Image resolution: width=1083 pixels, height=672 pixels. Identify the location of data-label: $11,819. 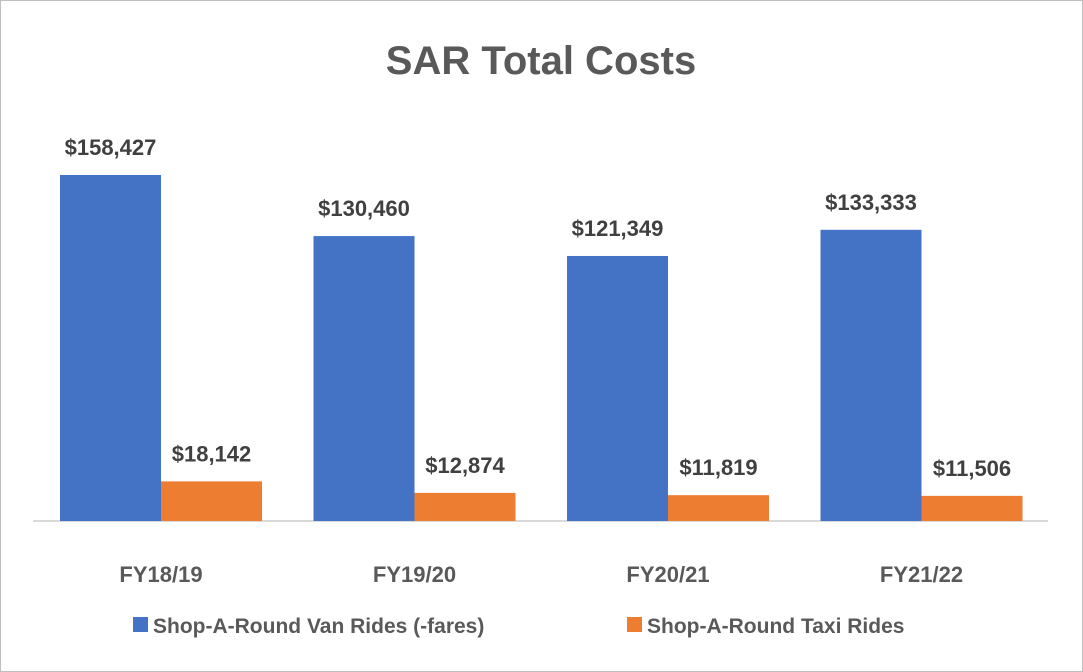
(718, 467).